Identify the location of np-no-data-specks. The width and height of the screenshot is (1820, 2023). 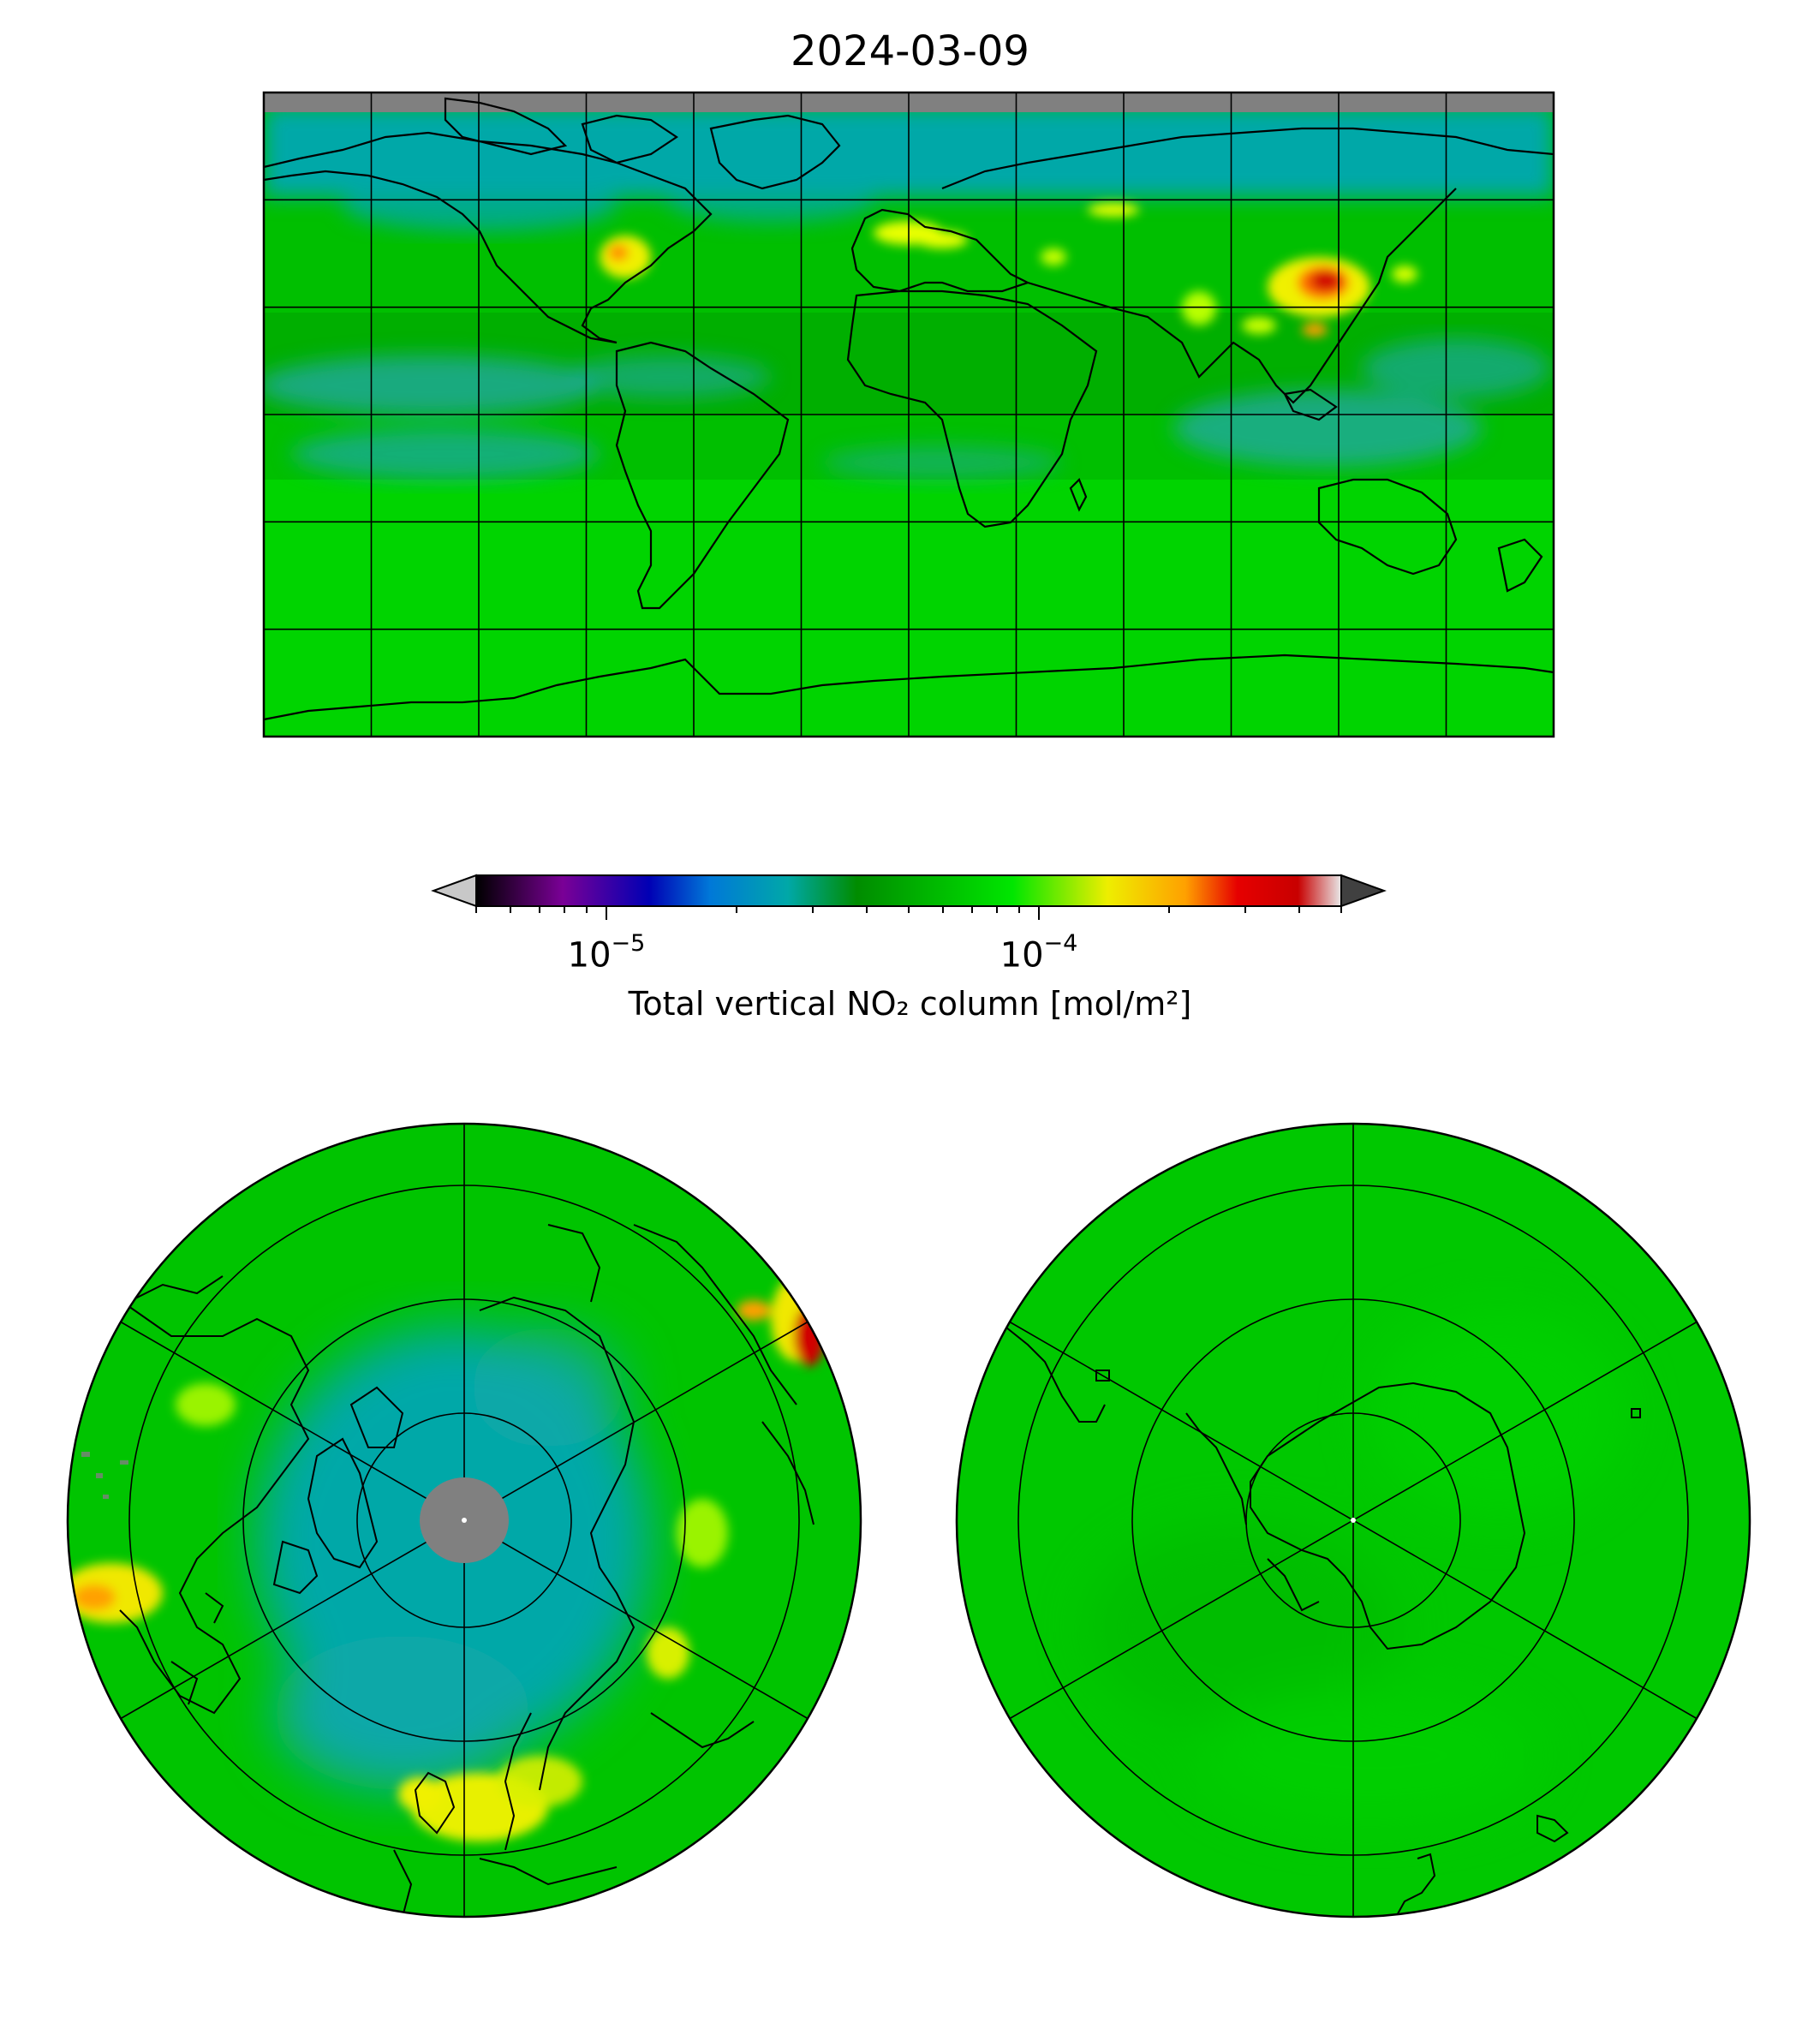
(104, 1475).